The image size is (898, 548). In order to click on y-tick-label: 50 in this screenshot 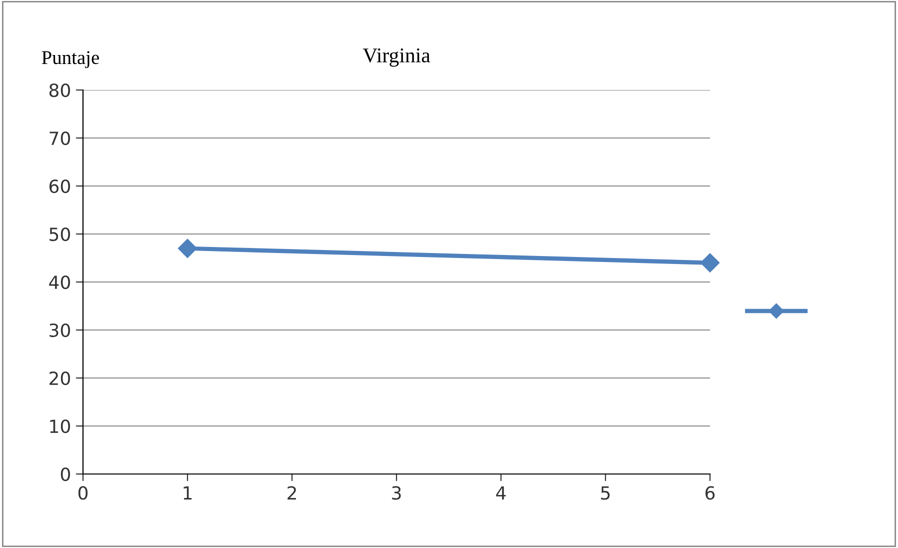, I will do `click(60, 234)`.